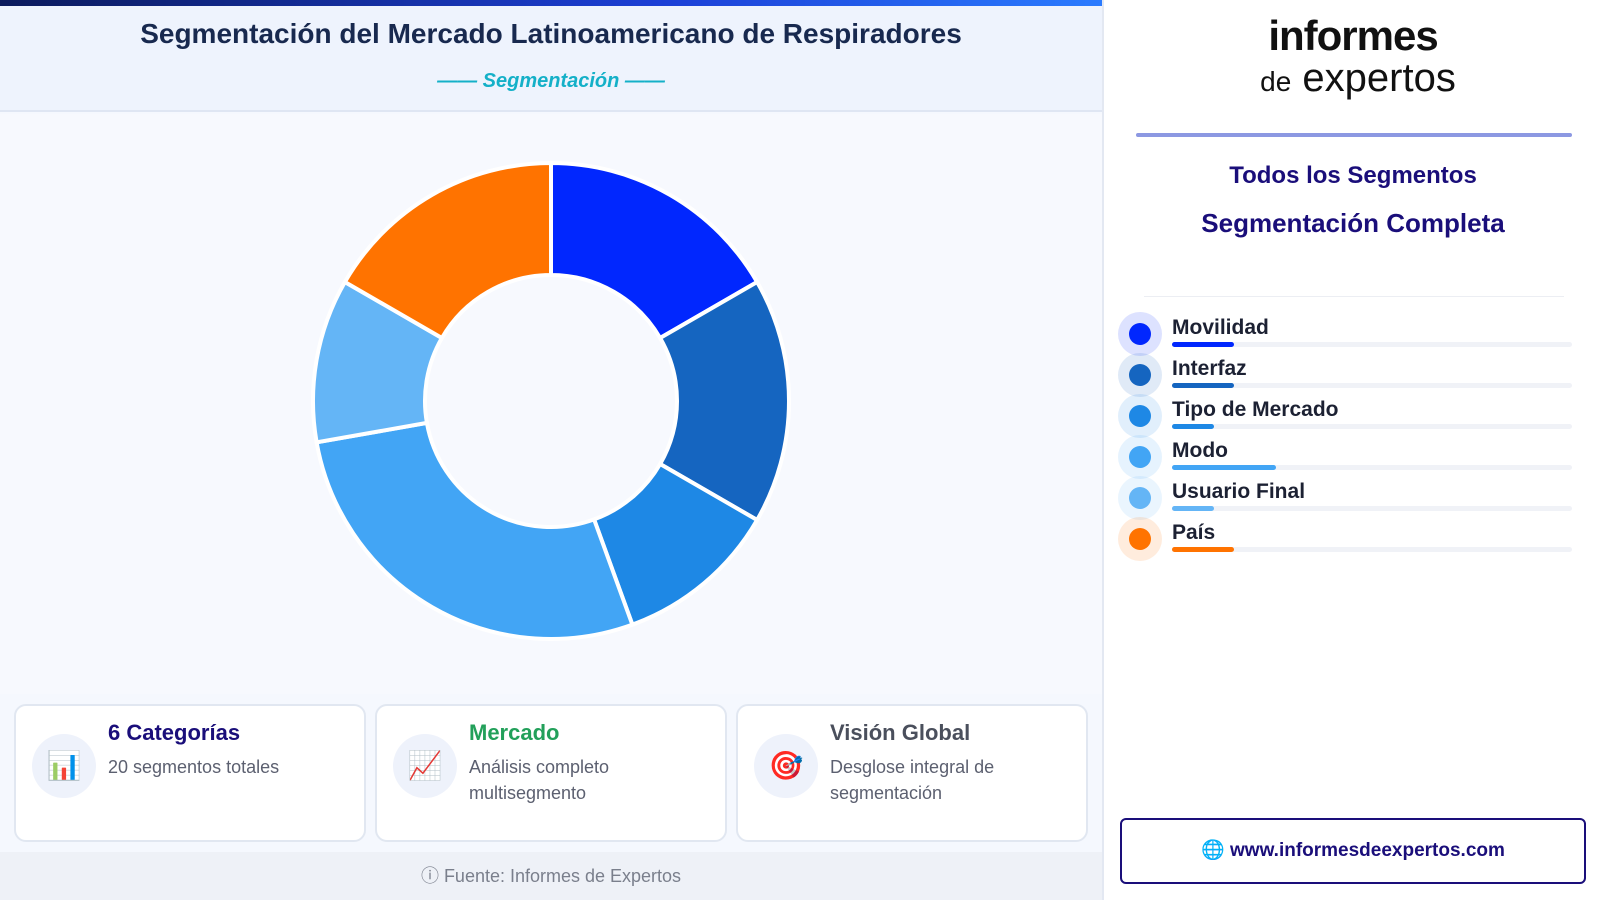 The height and width of the screenshot is (900, 1600). Describe the element at coordinates (1353, 851) in the screenshot. I see `website-link: 🌐 www.informesdeexpertos.com` at that location.